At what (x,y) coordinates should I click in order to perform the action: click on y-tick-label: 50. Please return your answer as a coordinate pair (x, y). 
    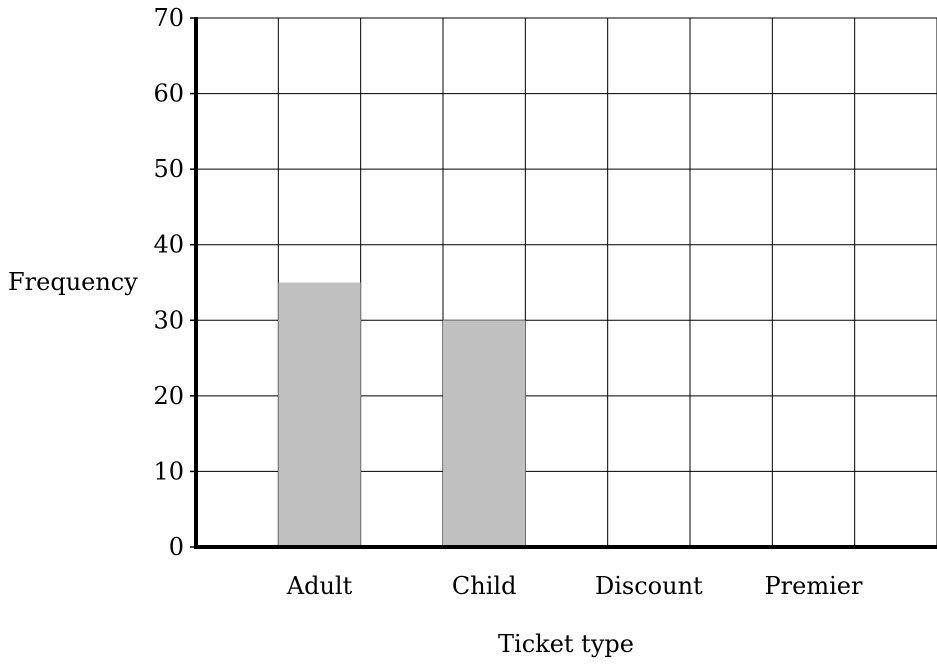
    Looking at the image, I should click on (168, 169).